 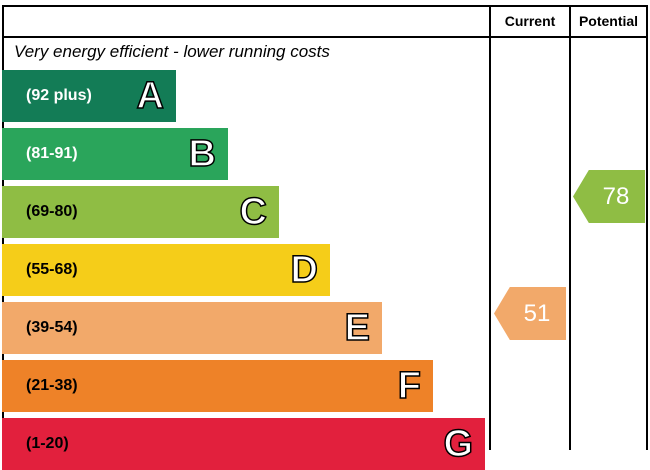 What do you see at coordinates (243, 444) in the screenshot?
I see `band-bar-g: (1-20) G` at bounding box center [243, 444].